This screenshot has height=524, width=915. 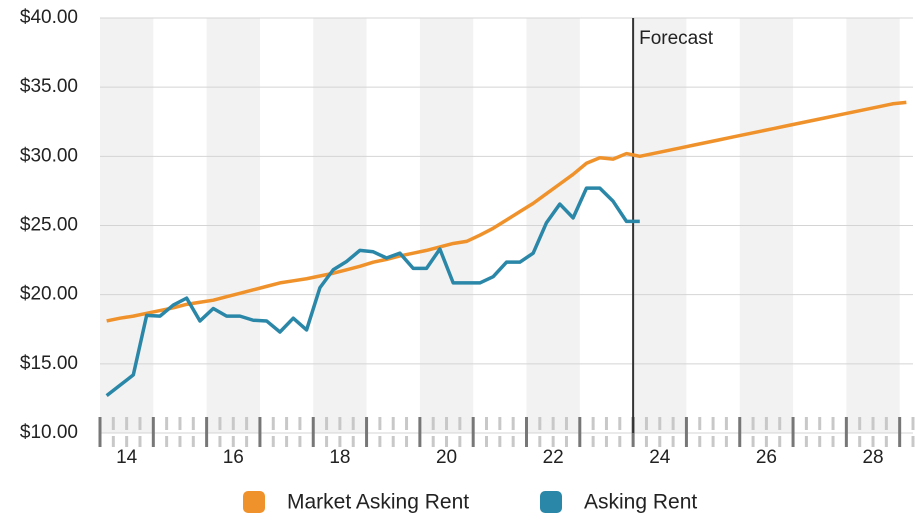 What do you see at coordinates (49, 363) in the screenshot?
I see `y-tick-label: $15.00` at bounding box center [49, 363].